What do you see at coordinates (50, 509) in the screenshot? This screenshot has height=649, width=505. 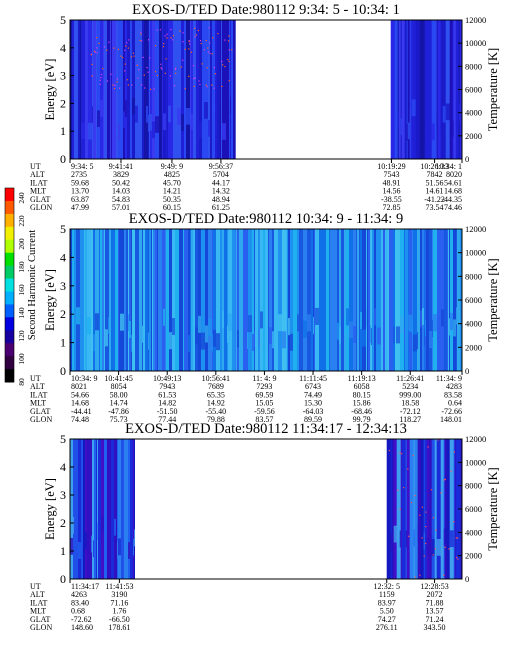 I see `y-axis-label: Energy [eV]` at bounding box center [50, 509].